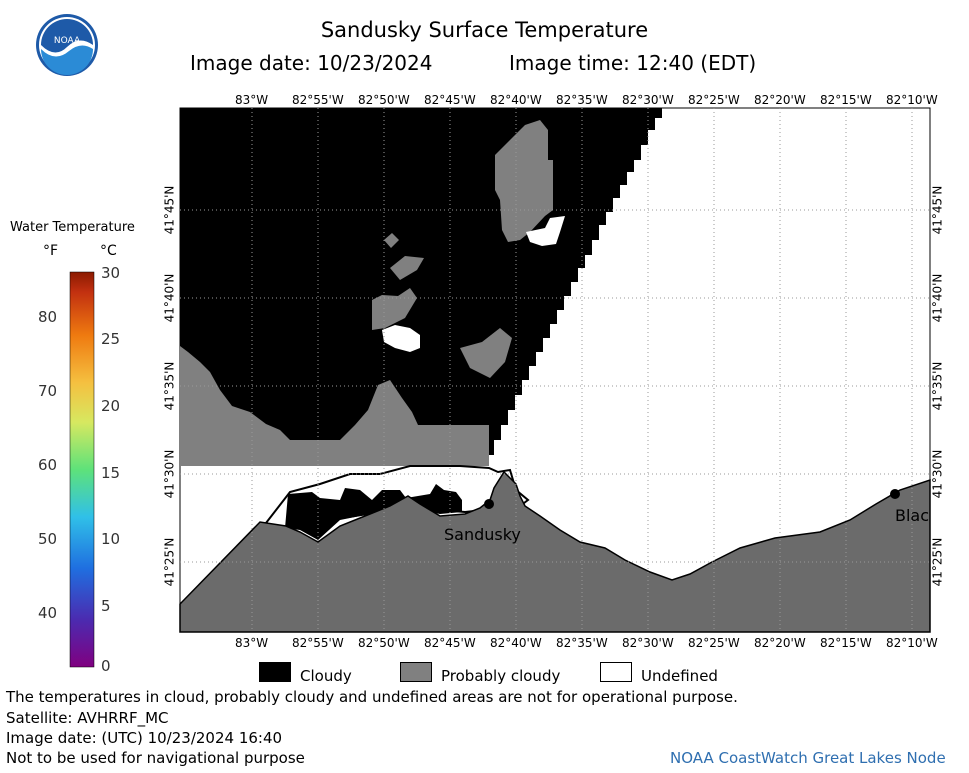  What do you see at coordinates (318, 643) in the screenshot?
I see `lon-label-bottom: 82°55'W` at bounding box center [318, 643].